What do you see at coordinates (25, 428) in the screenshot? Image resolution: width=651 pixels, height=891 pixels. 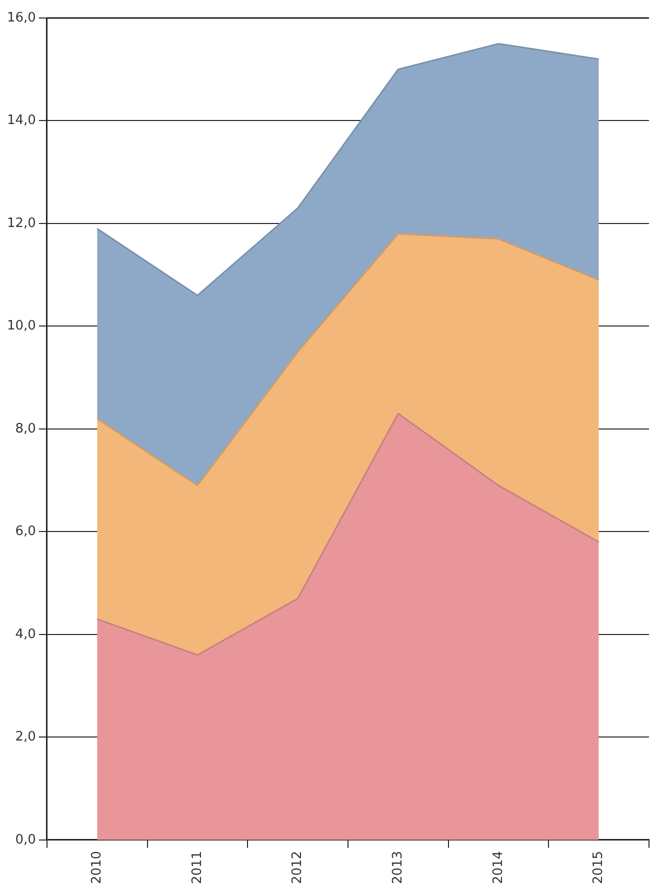 I see `y-tick-label: 8,0` at bounding box center [25, 428].